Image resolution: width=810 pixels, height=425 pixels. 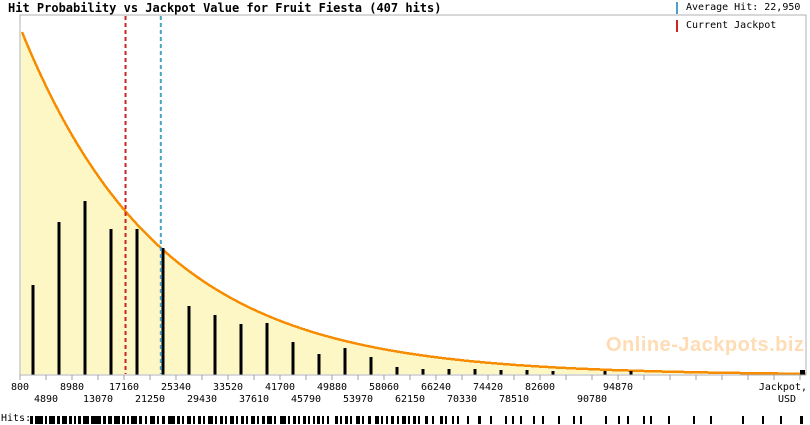 What do you see at coordinates (540, 387) in the screenshot?
I see `x-tick-label: 82600` at bounding box center [540, 387].